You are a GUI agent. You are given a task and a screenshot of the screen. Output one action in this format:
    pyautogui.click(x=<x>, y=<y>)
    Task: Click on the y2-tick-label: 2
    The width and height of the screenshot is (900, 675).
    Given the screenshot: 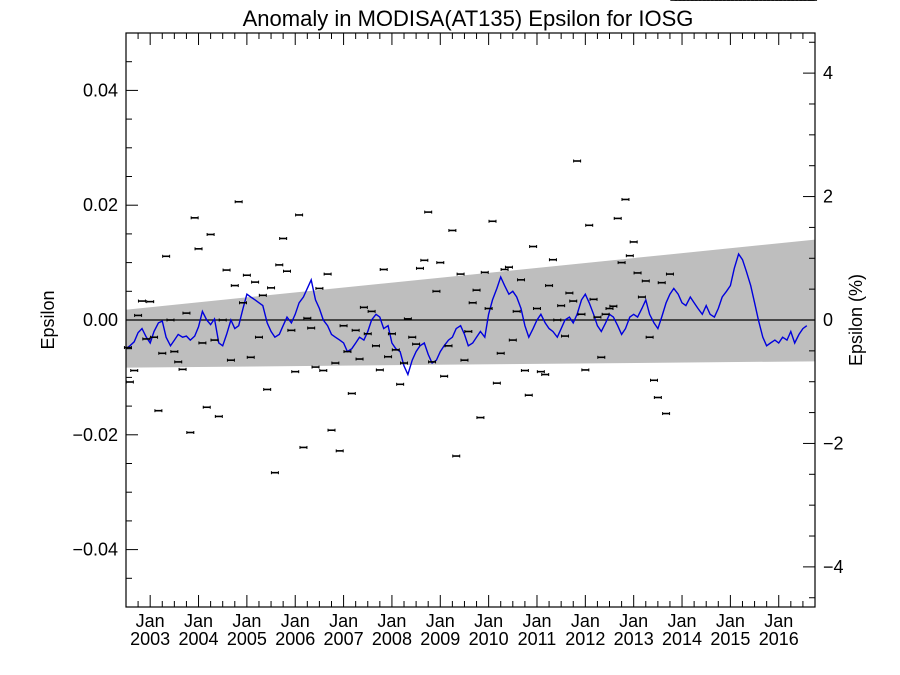 What is the action you would take?
    pyautogui.click(x=828, y=197)
    